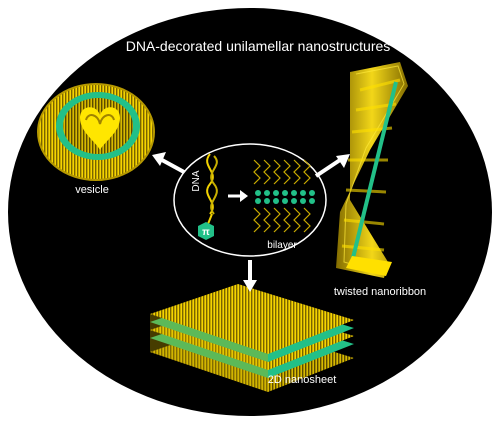 The height and width of the screenshot is (422, 500). What do you see at coordinates (252, 338) in the screenshot?
I see `nanosheet-illustration` at bounding box center [252, 338].